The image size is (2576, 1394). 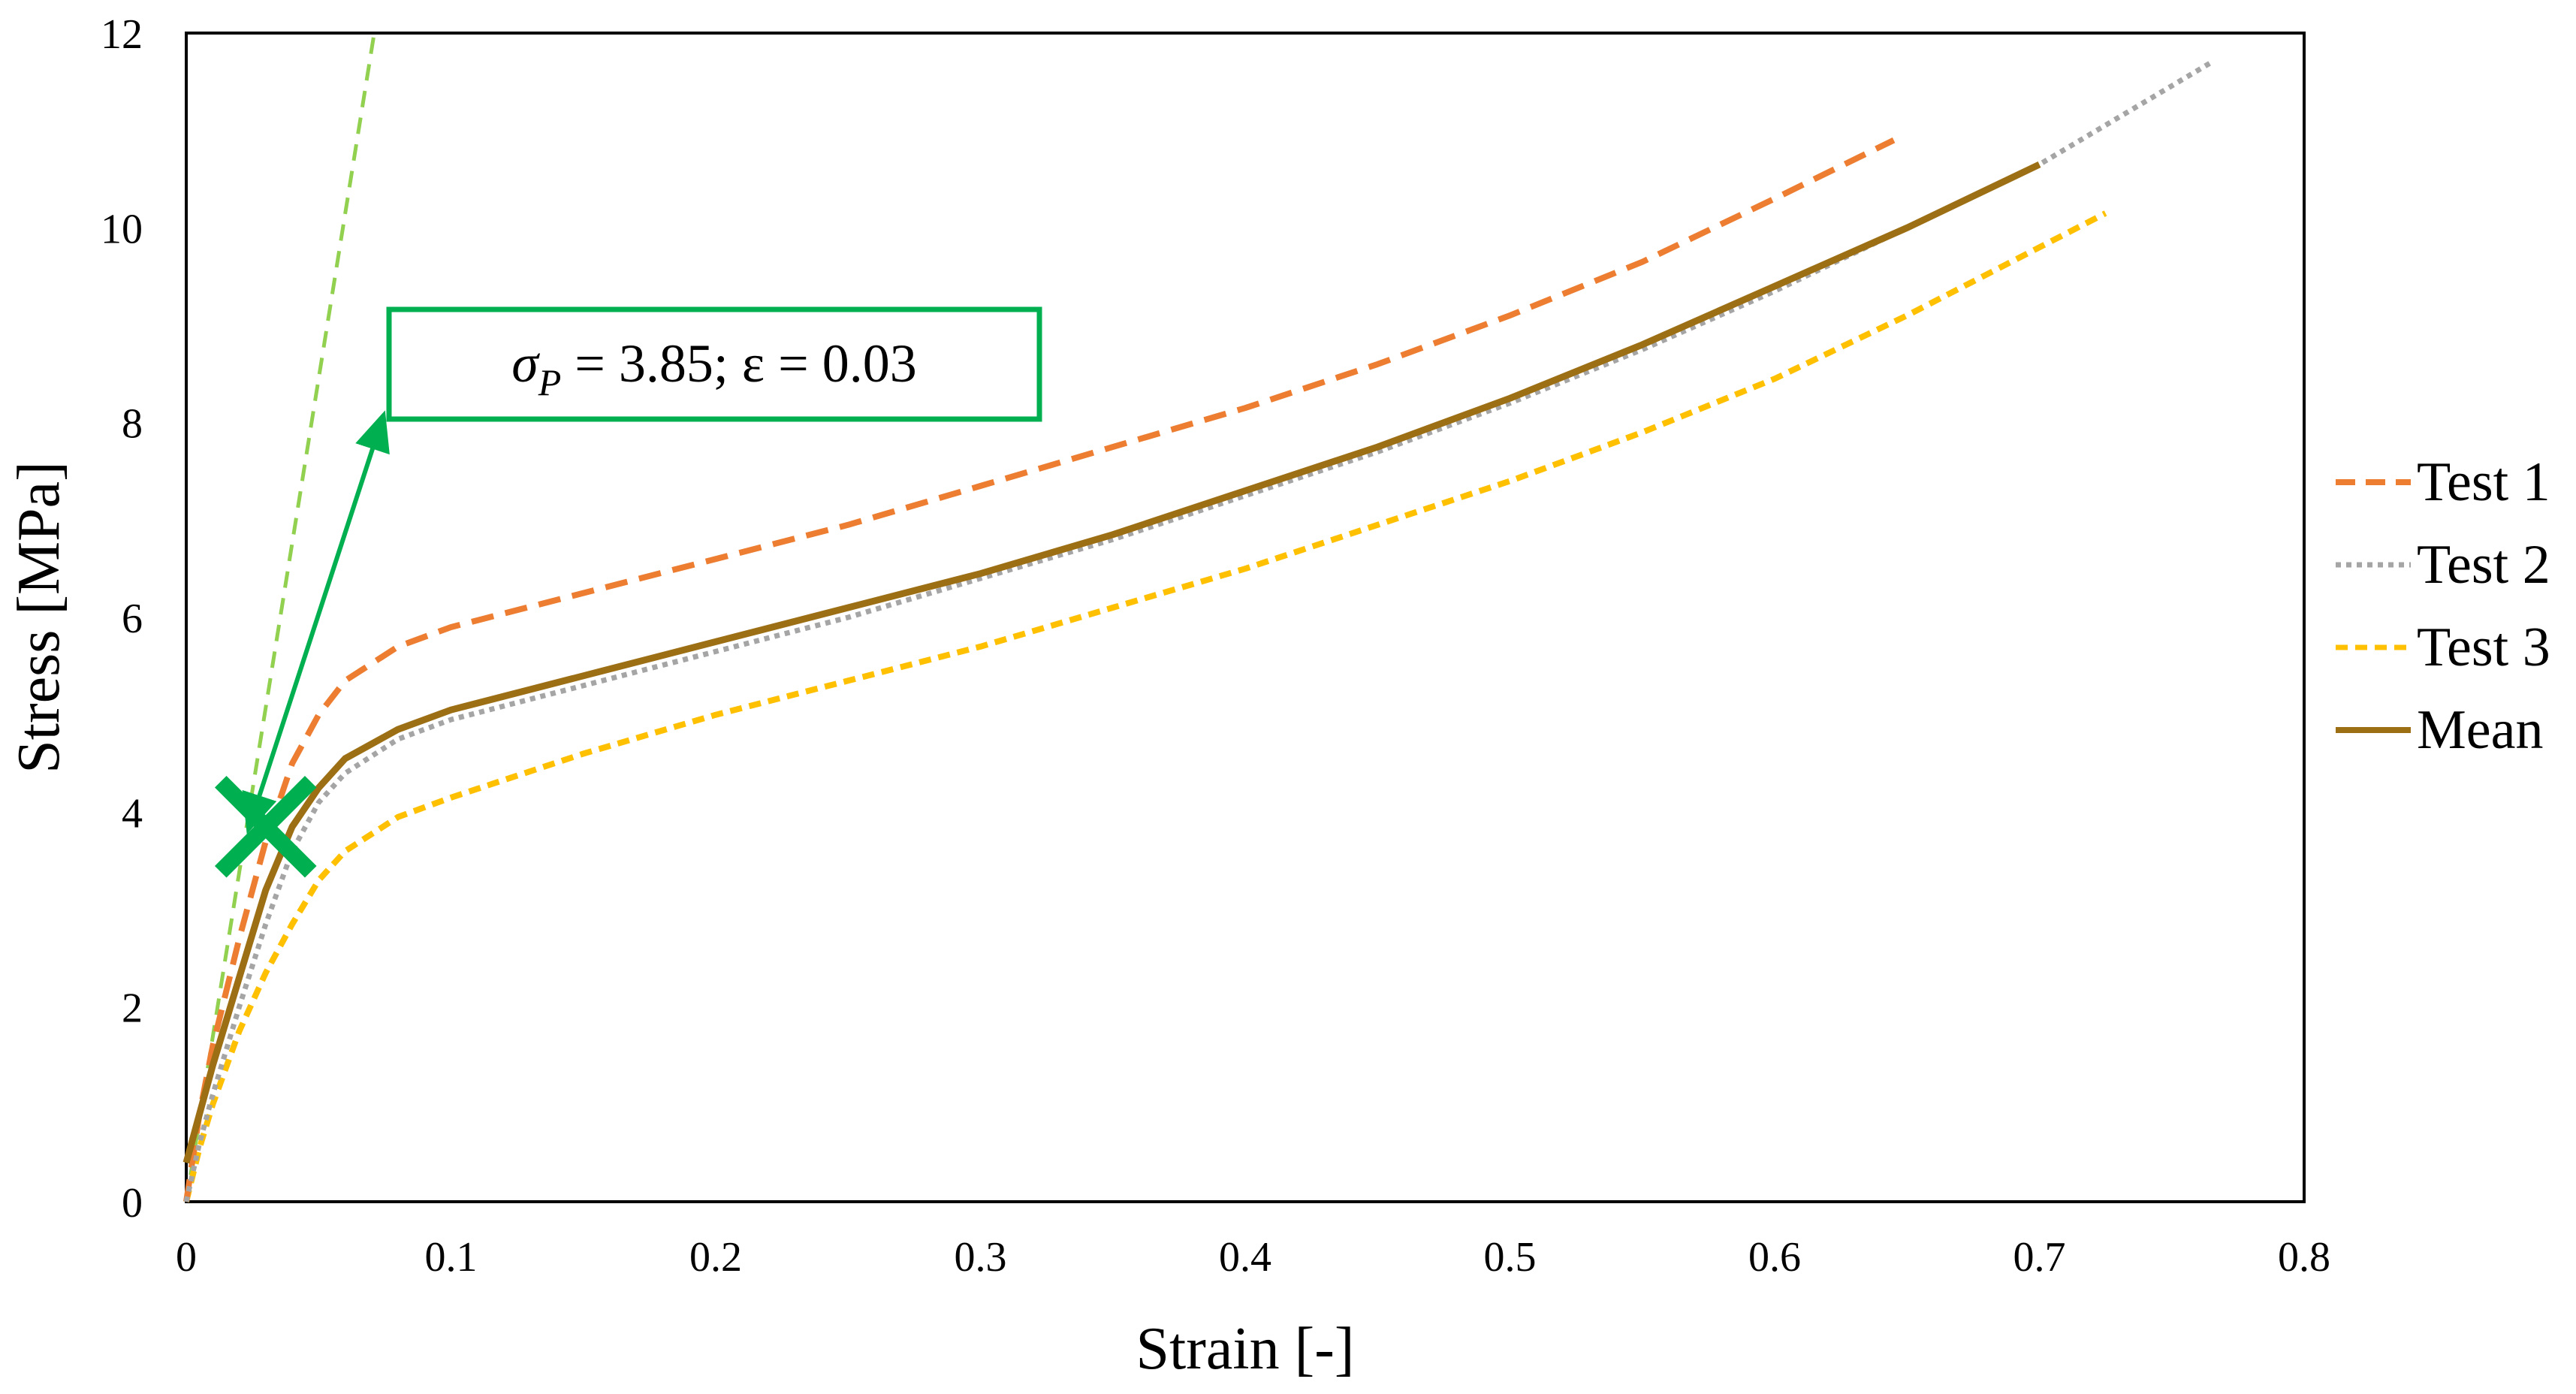 What do you see at coordinates (715, 1257) in the screenshot?
I see `x-tick-label: 0.2` at bounding box center [715, 1257].